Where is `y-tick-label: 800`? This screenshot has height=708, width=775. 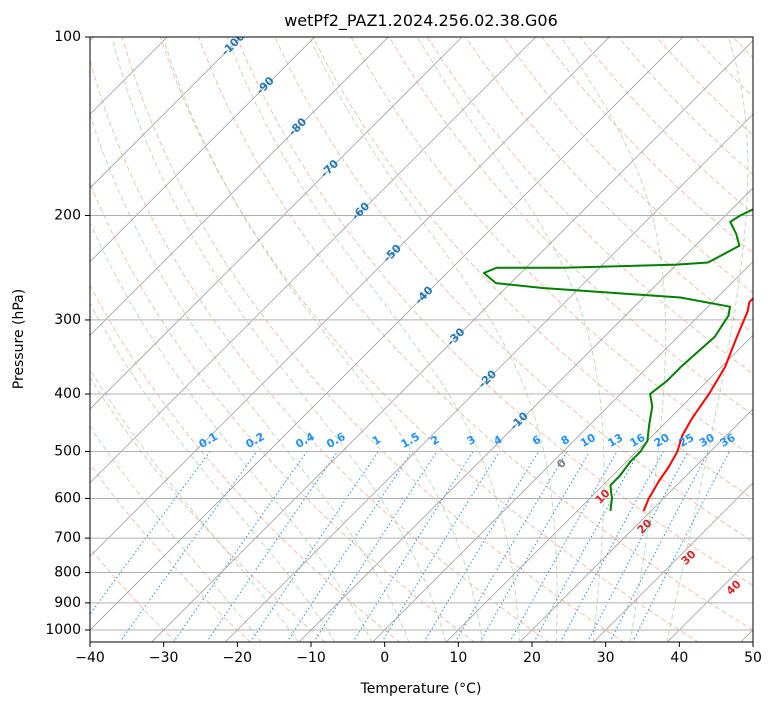 y-tick-label: 800 is located at coordinates (67, 573).